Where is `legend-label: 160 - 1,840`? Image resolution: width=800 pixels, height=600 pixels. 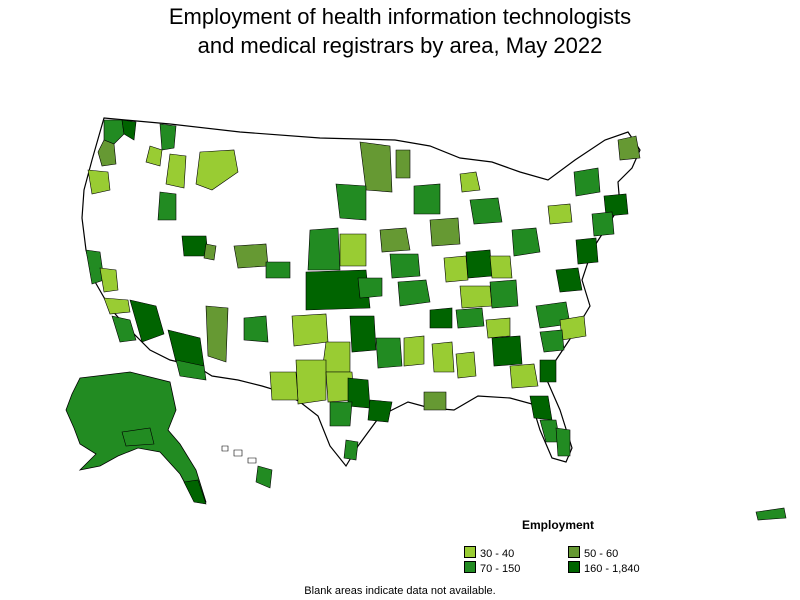 legend-label: 160 - 1,840 is located at coordinates (612, 569).